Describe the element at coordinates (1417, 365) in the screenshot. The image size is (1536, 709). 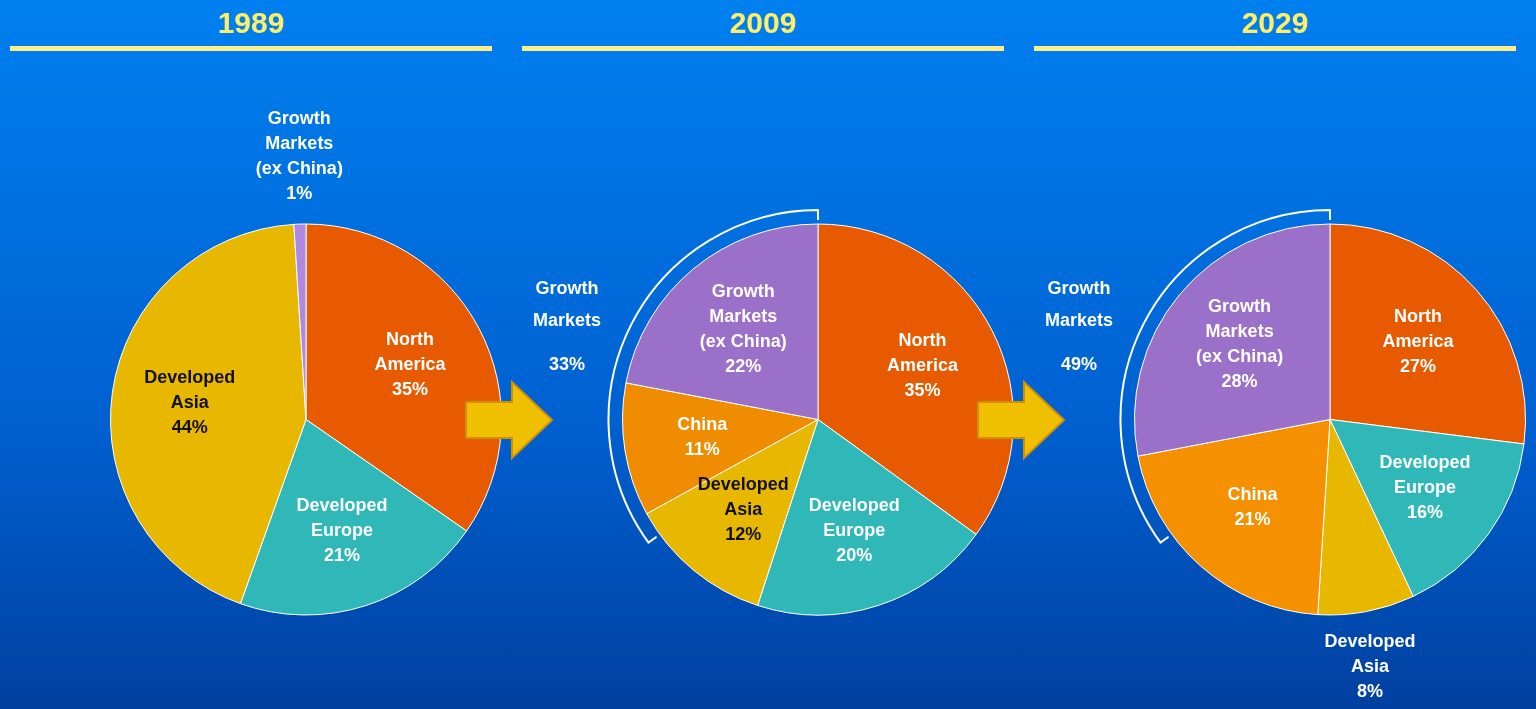
I see `data-label: 27%` at that location.